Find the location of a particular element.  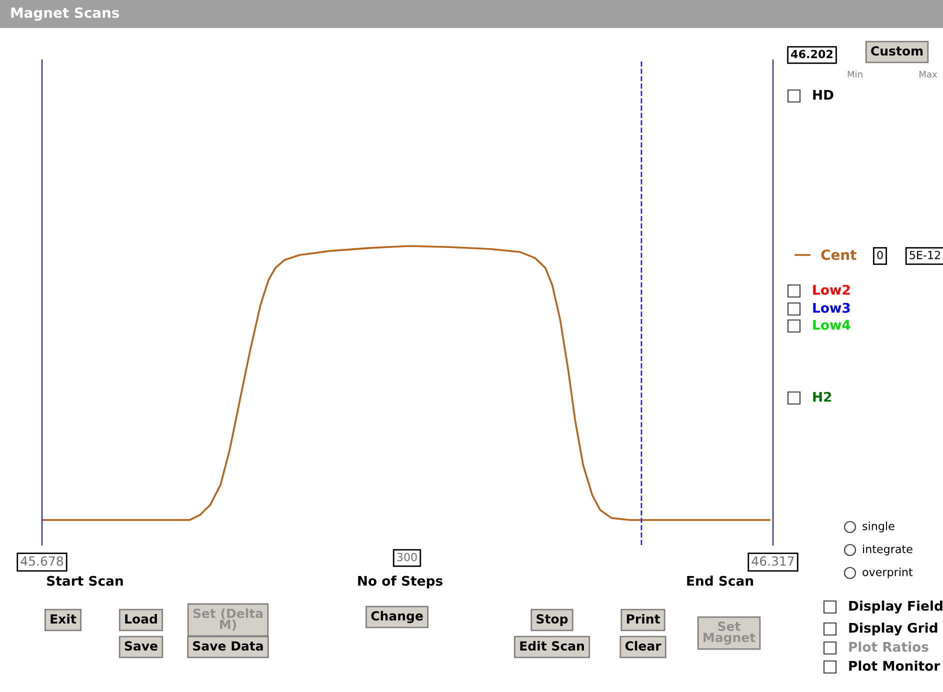

text: Edit Scan is located at coordinates (552, 645).